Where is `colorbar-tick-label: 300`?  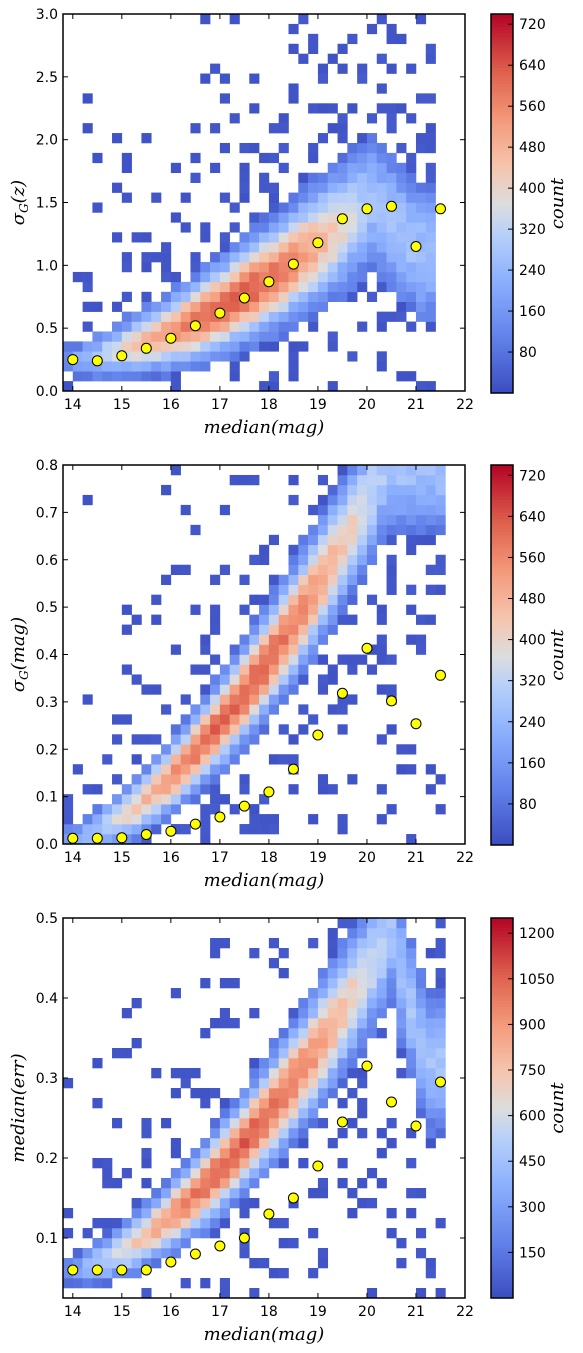
colorbar-tick-label: 300 is located at coordinates (532, 1208).